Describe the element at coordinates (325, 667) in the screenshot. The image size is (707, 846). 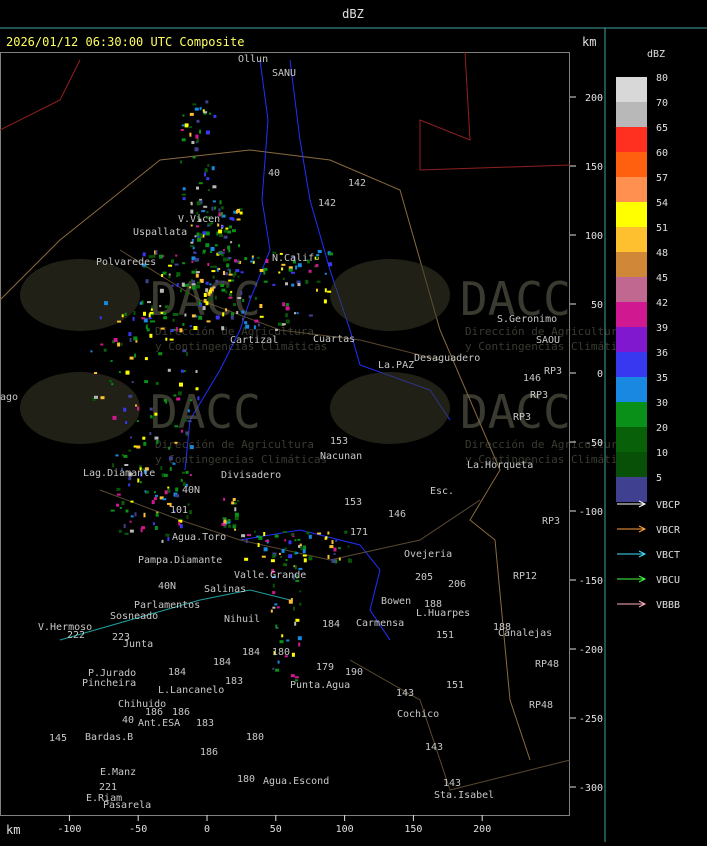
I see `place-label: 179` at that location.